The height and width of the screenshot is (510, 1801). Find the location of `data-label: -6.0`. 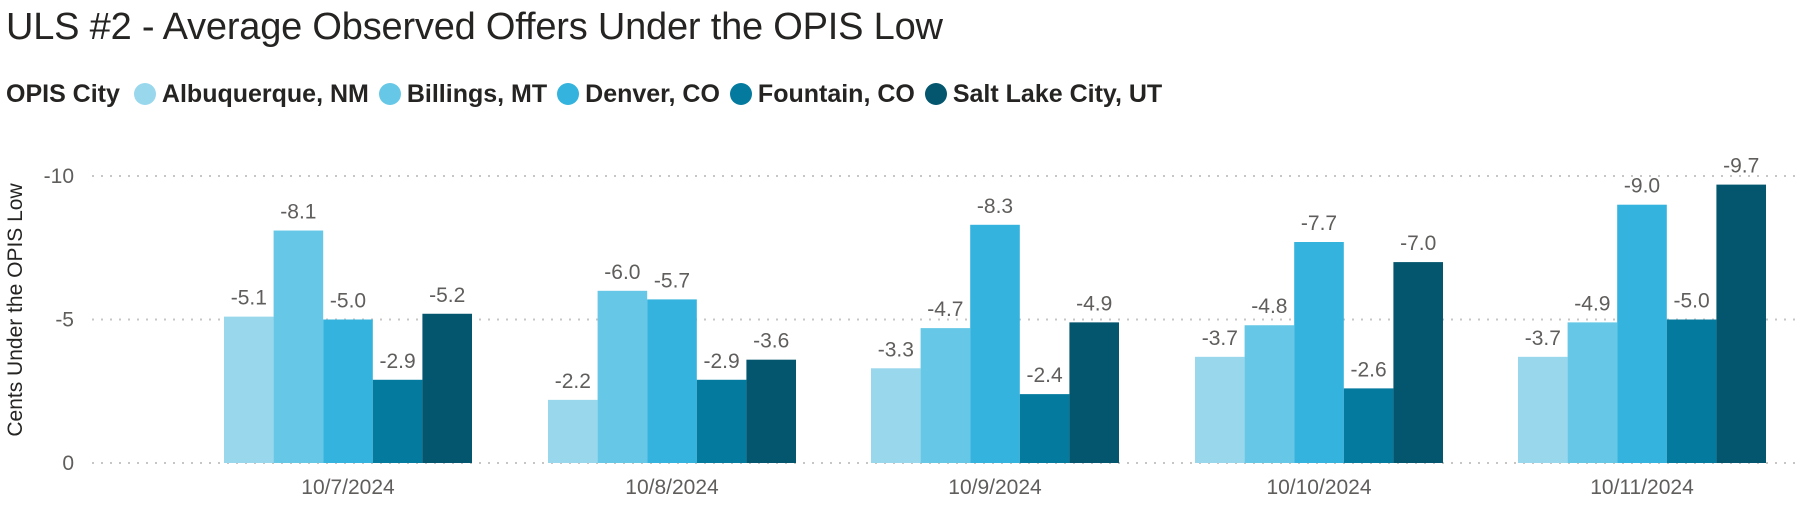

data-label: -6.0 is located at coordinates (622, 272).